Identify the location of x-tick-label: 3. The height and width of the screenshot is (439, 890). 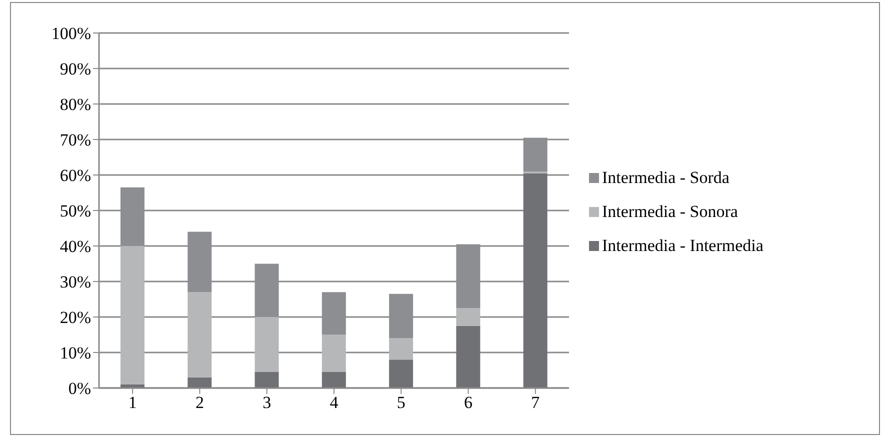
(267, 402).